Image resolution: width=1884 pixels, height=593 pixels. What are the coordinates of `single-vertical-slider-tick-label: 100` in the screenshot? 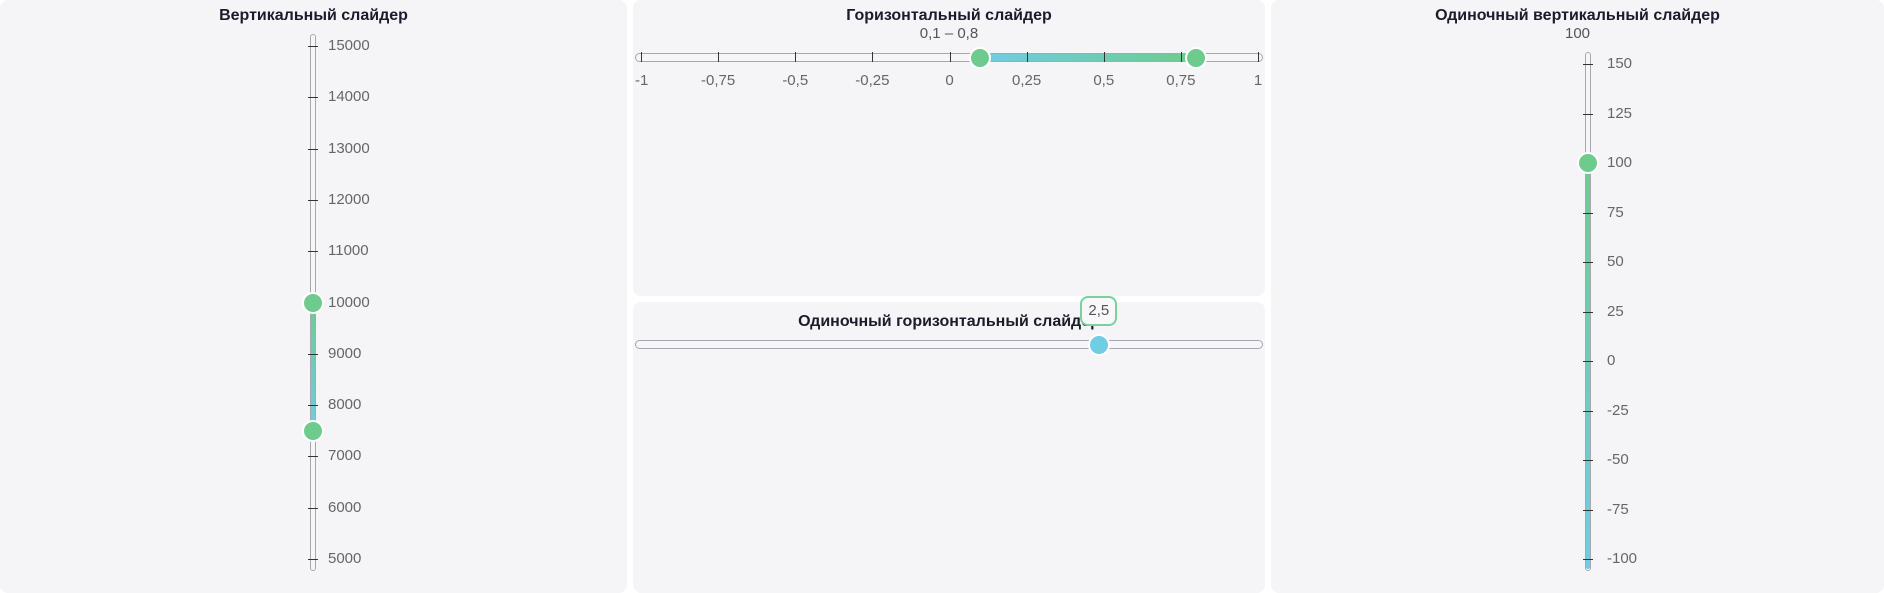 It's located at (1620, 162).